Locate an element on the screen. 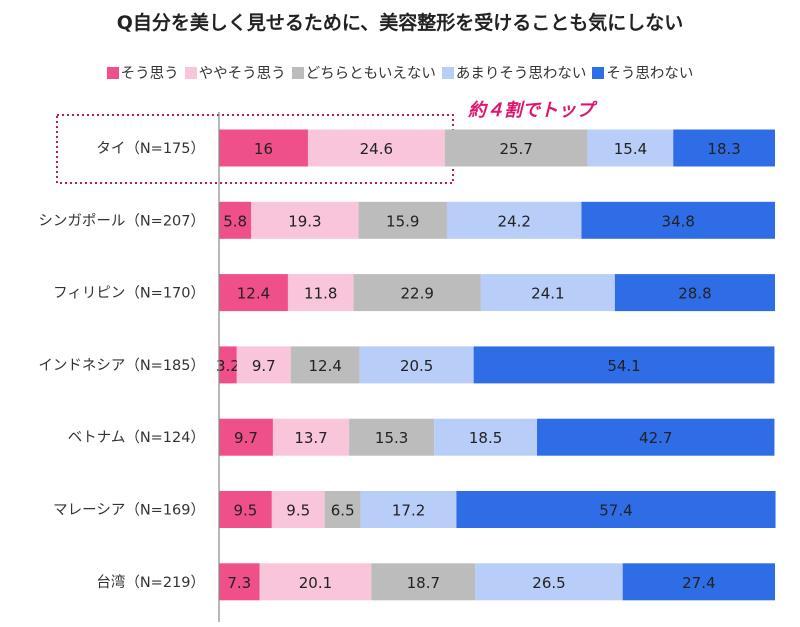  annotation-text: 約４割でトップ is located at coordinates (533, 110).